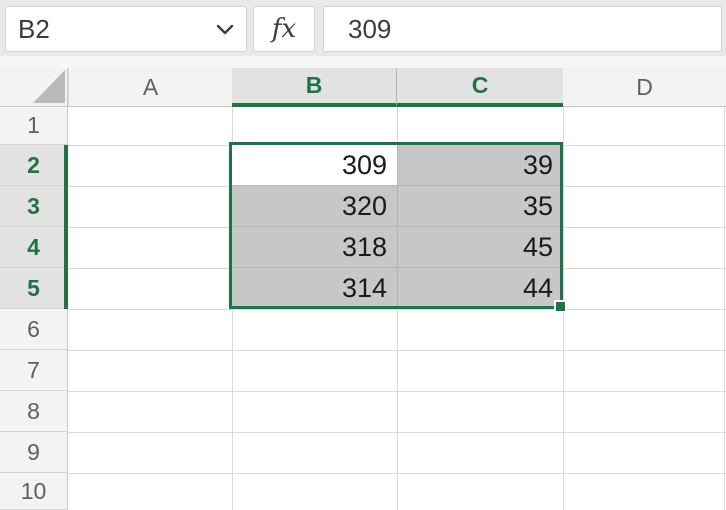  Describe the element at coordinates (370, 28) in the screenshot. I see `formula-value: 309` at that location.